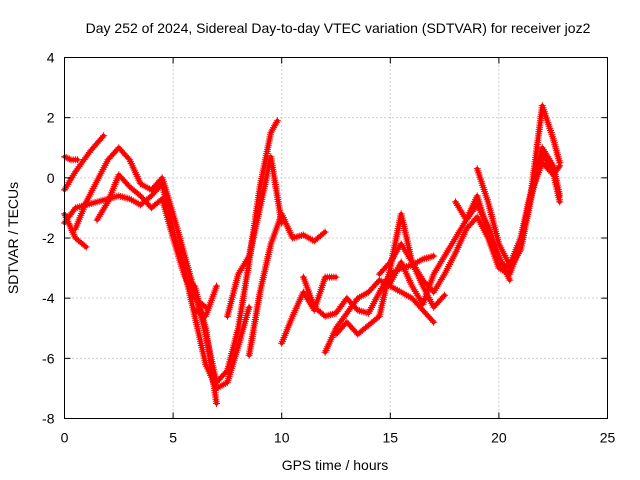 The image size is (640, 480). I want to click on y-axis-label: SDTVAR / TECUs, so click(13, 238).